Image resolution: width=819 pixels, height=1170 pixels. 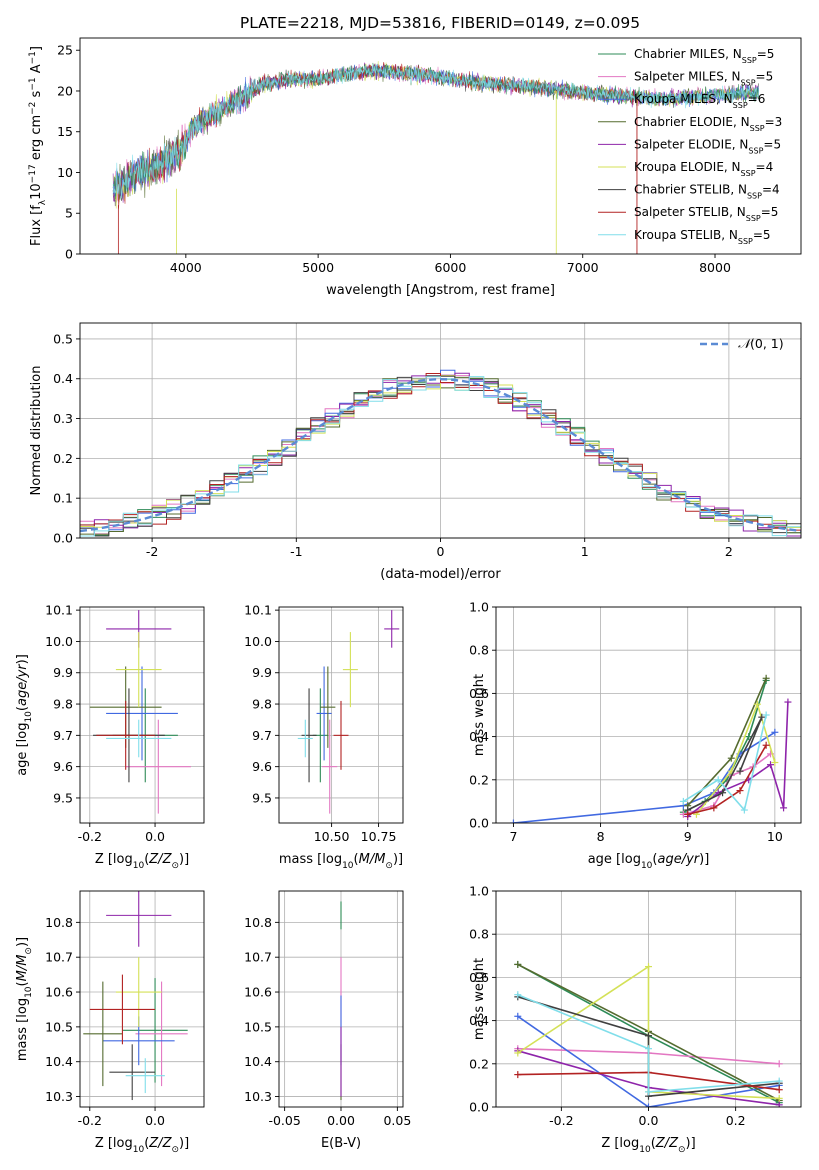 What do you see at coordinates (152, 551) in the screenshot?
I see `x-tick-label: -2` at bounding box center [152, 551].